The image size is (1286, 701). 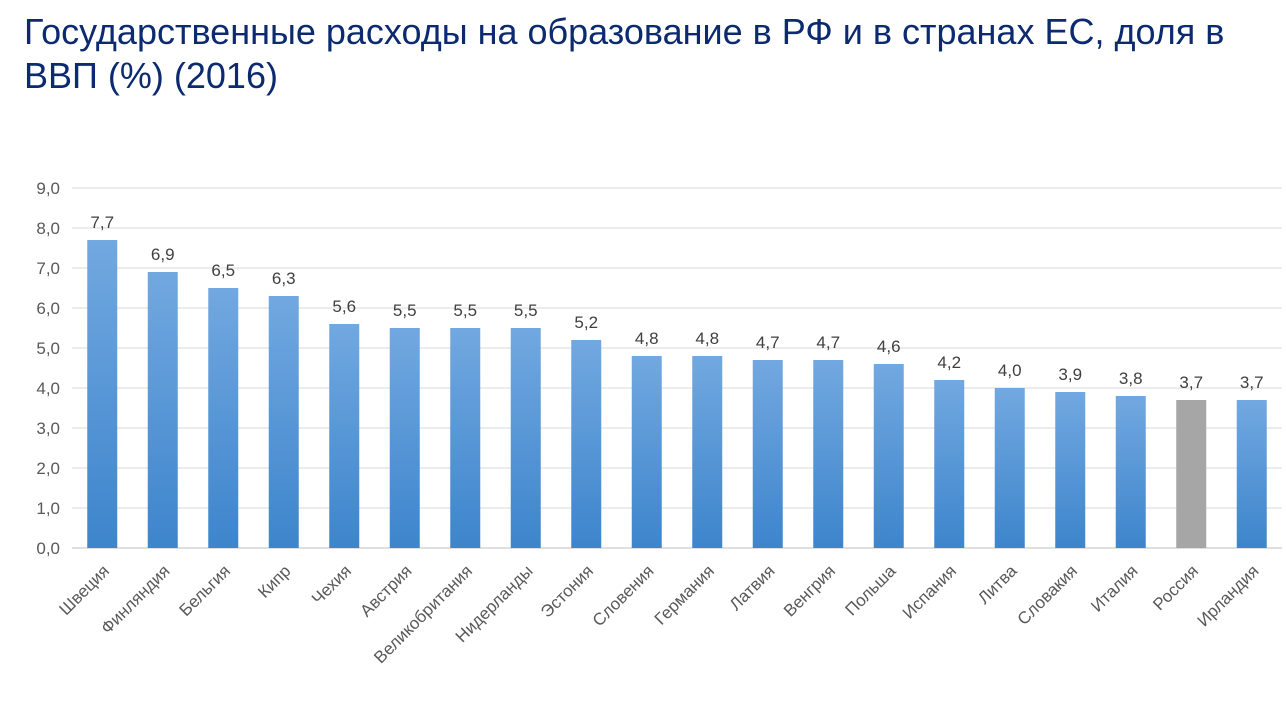 I want to click on data-label: 5,6, so click(x=344, y=306).